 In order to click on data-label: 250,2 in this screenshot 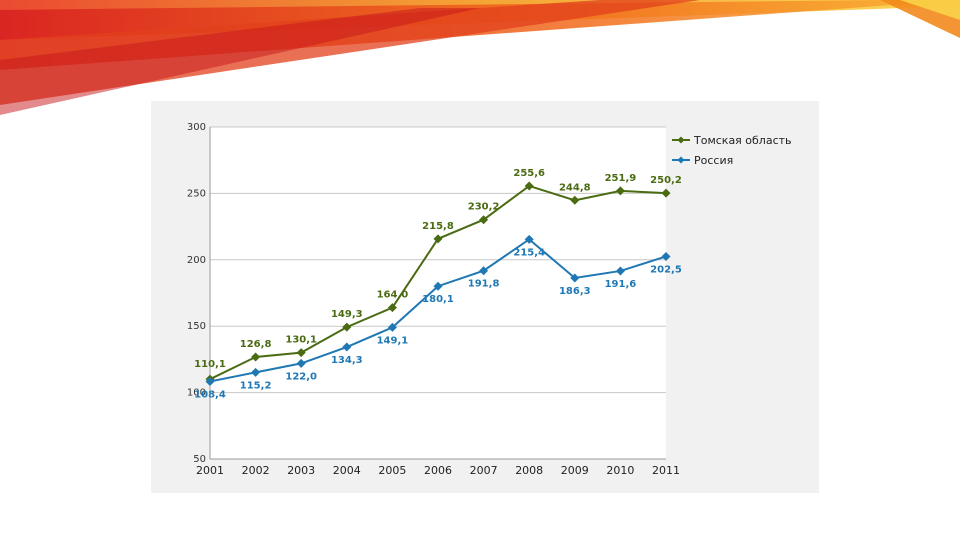, I will do `click(666, 180)`.